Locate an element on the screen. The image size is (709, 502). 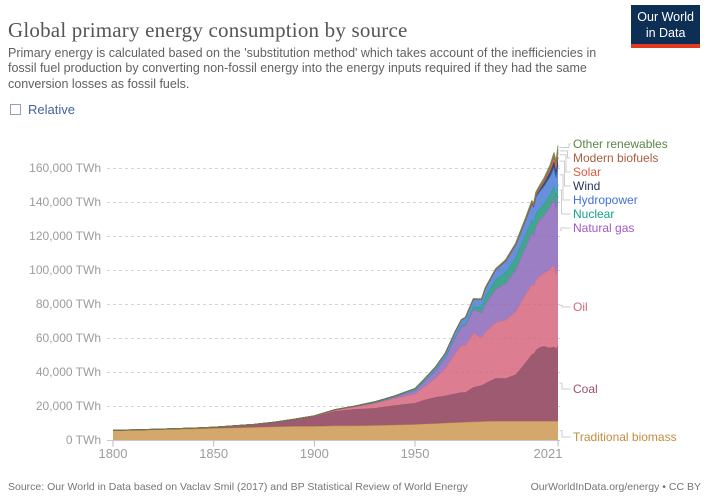
x-axis: 1800 1850 1900 1950 2021 is located at coordinates (331, 450).